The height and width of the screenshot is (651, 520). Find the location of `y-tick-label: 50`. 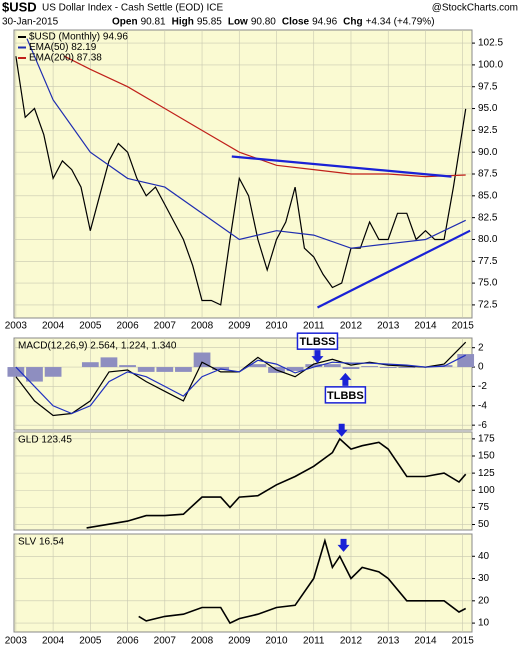

y-tick-label: 50 is located at coordinates (484, 524).